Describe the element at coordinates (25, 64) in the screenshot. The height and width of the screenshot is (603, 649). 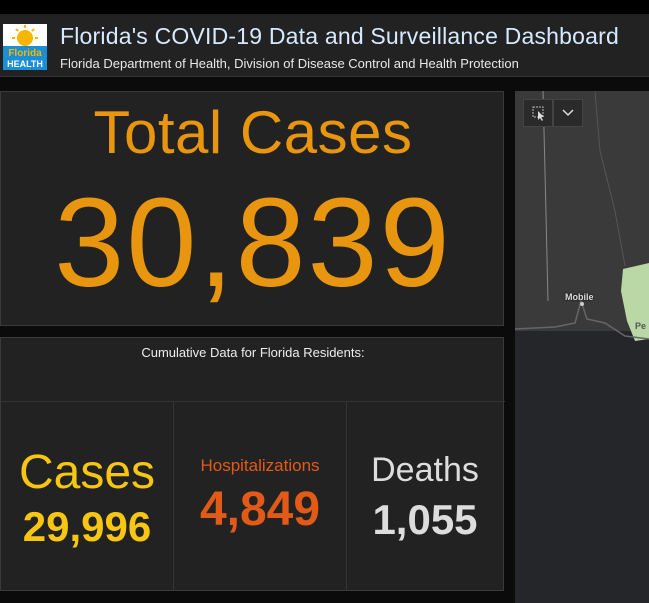
I see `logo-text-bottom: HEALTH` at that location.